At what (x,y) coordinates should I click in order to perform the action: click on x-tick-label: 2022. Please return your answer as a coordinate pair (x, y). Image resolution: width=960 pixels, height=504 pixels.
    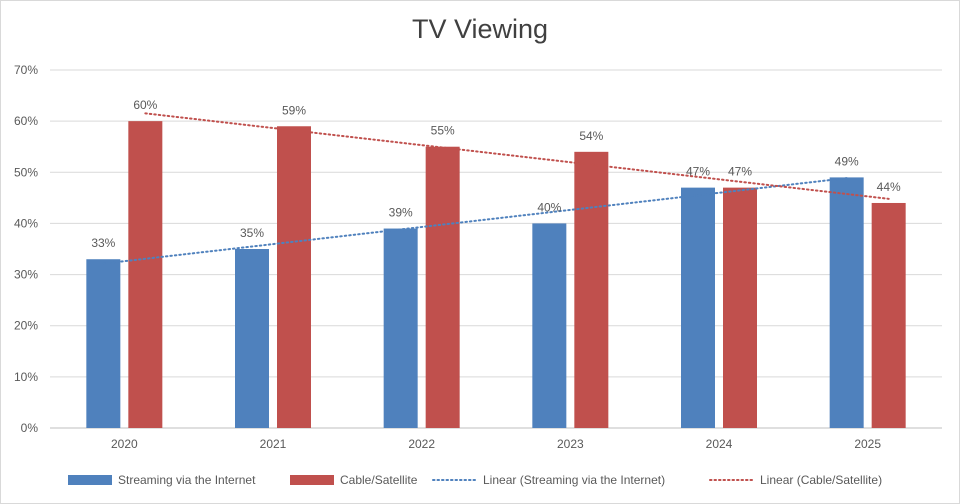
    Looking at the image, I should click on (421, 444).